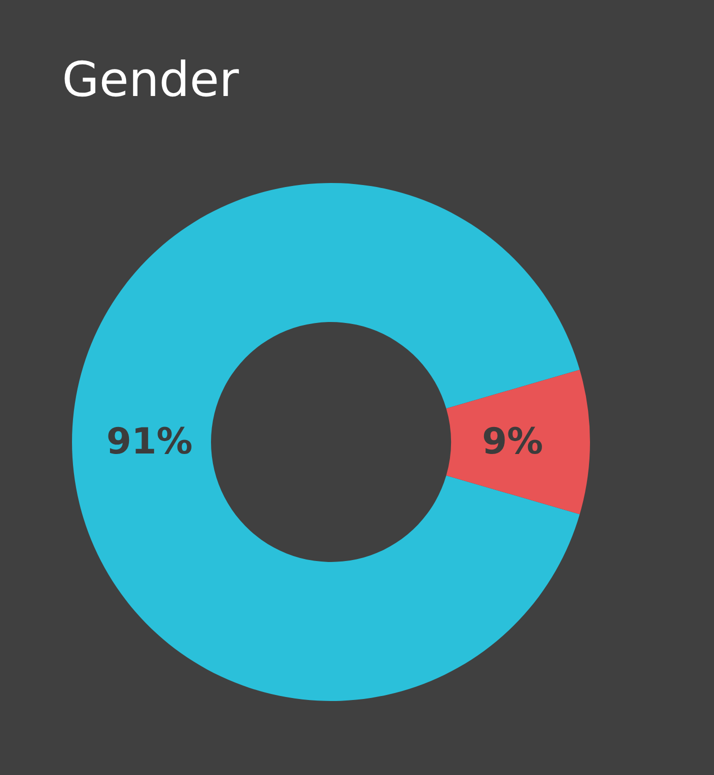 This screenshot has height=775, width=714. What do you see at coordinates (149, 442) in the screenshot?
I see `data-label: 91%` at bounding box center [149, 442].